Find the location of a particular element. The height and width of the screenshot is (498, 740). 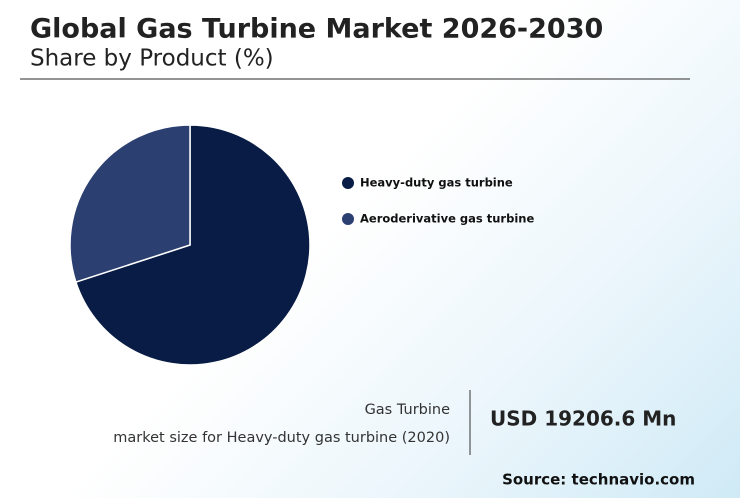

summary-value: USD 19206.6 Mn is located at coordinates (583, 419).